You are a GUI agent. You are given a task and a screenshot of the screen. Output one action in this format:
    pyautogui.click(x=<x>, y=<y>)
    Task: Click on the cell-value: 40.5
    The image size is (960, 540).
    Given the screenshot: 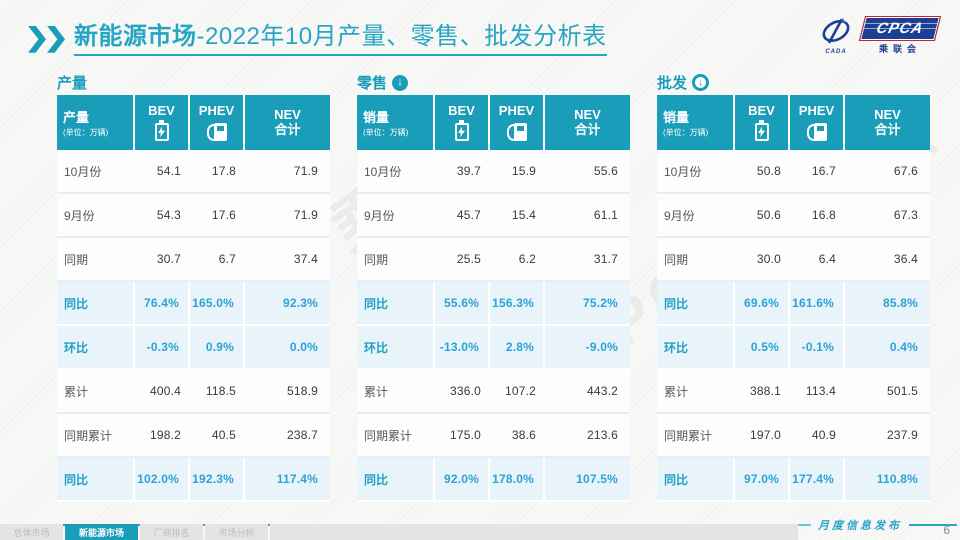 What is the action you would take?
    pyautogui.click(x=223, y=435)
    